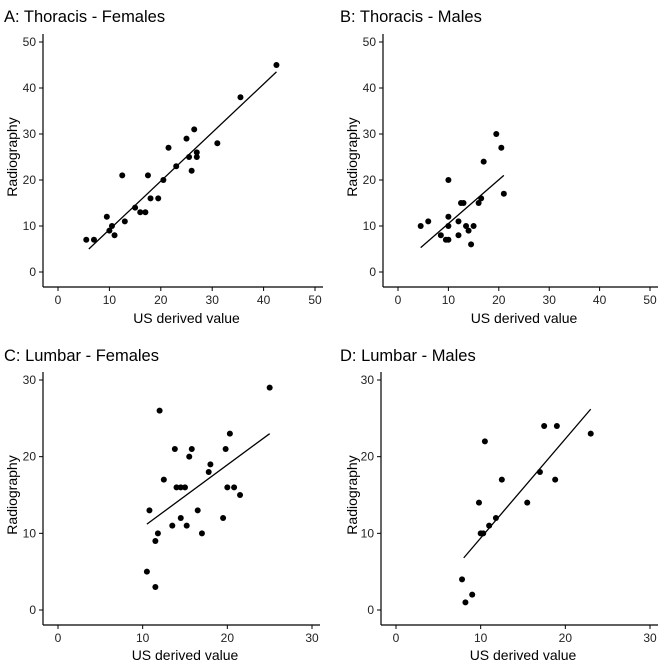  Describe the element at coordinates (161, 300) in the screenshot. I see `x-tick-label: 20` at that location.